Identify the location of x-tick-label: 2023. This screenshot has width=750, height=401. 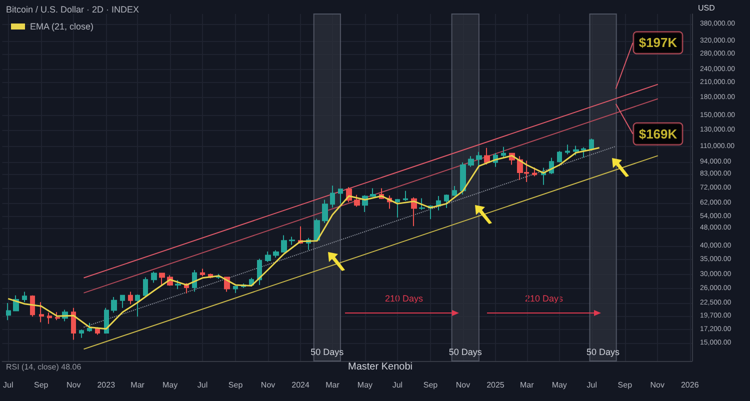
(106, 385).